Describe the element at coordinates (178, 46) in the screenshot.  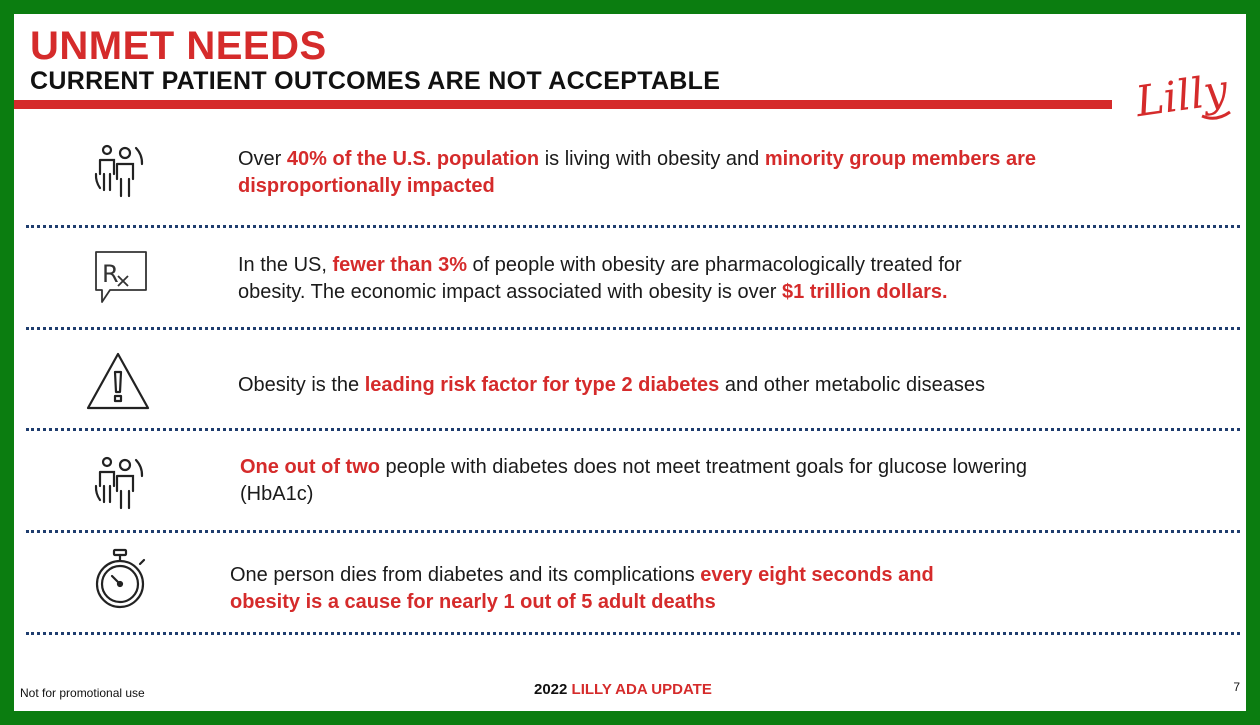
I see `page-title: UNMET NEEDS` at that location.